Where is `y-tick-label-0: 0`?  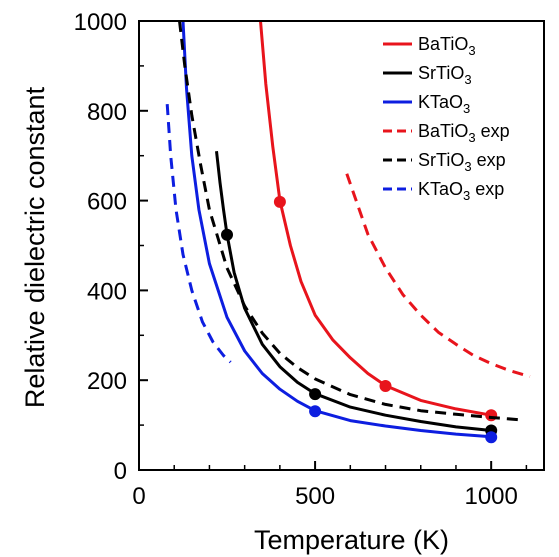 y-tick-label-0: 0 is located at coordinates (120, 471).